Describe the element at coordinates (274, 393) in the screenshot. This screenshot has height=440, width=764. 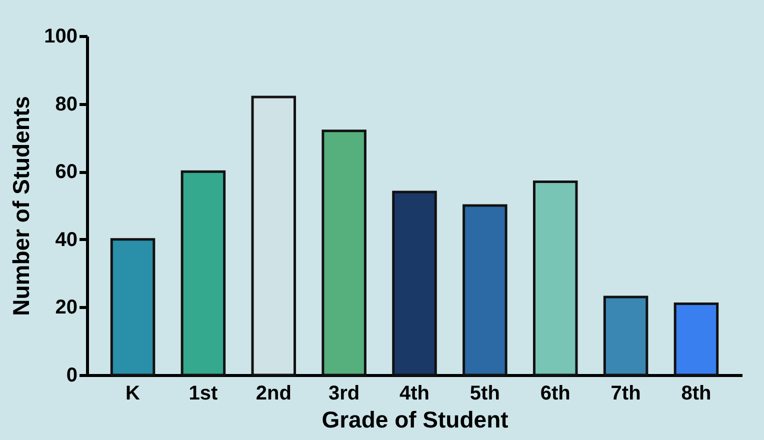
I see `x-tick-label: 2nd` at that location.